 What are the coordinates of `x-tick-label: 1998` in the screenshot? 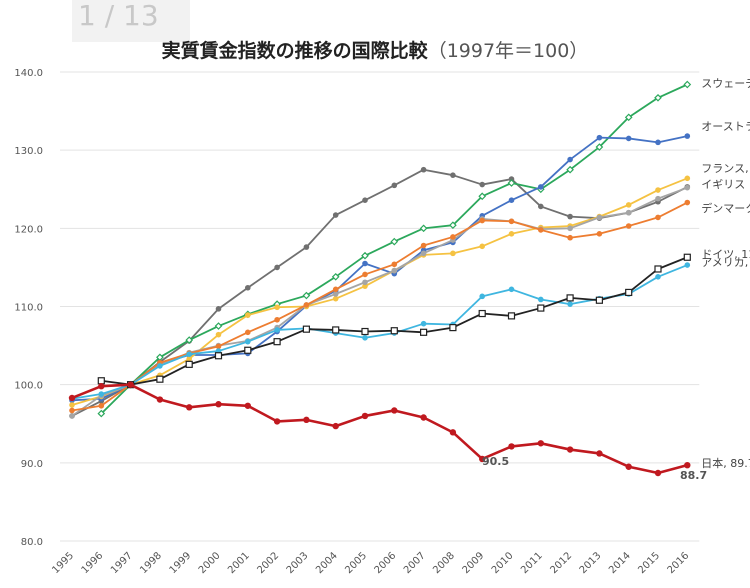 It's located at (151, 563).